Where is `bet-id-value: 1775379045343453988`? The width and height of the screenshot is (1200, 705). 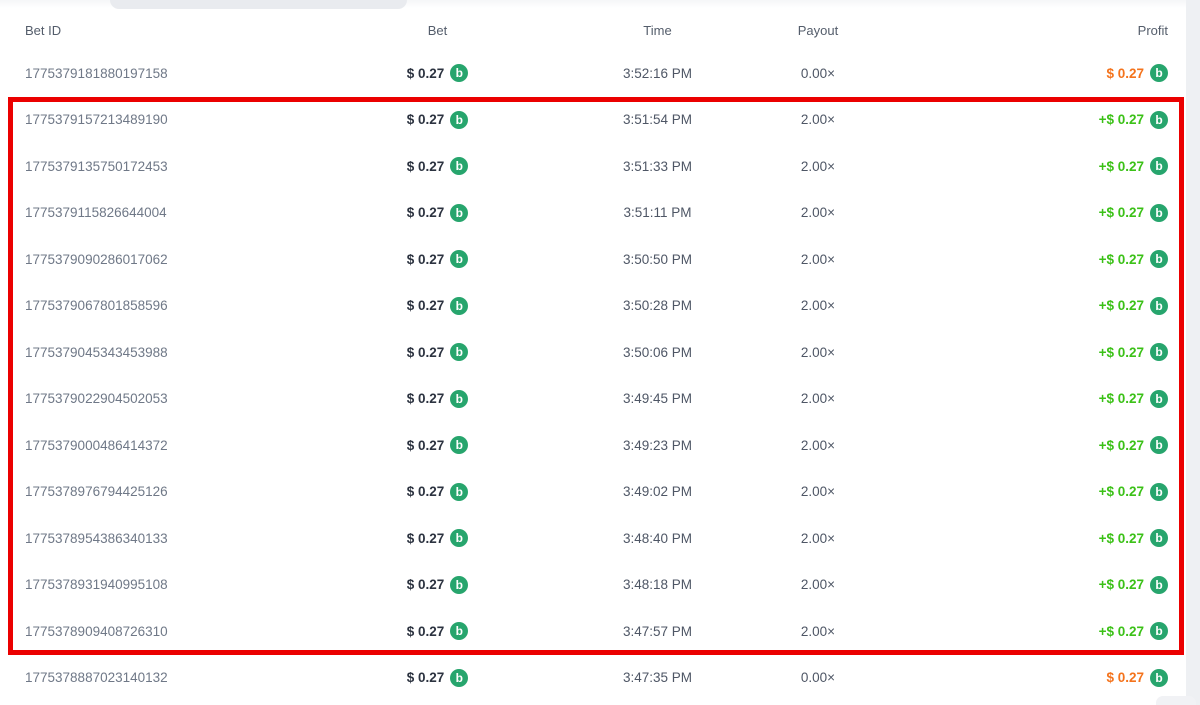 bet-id-value: 1775379045343453988 is located at coordinates (96, 352).